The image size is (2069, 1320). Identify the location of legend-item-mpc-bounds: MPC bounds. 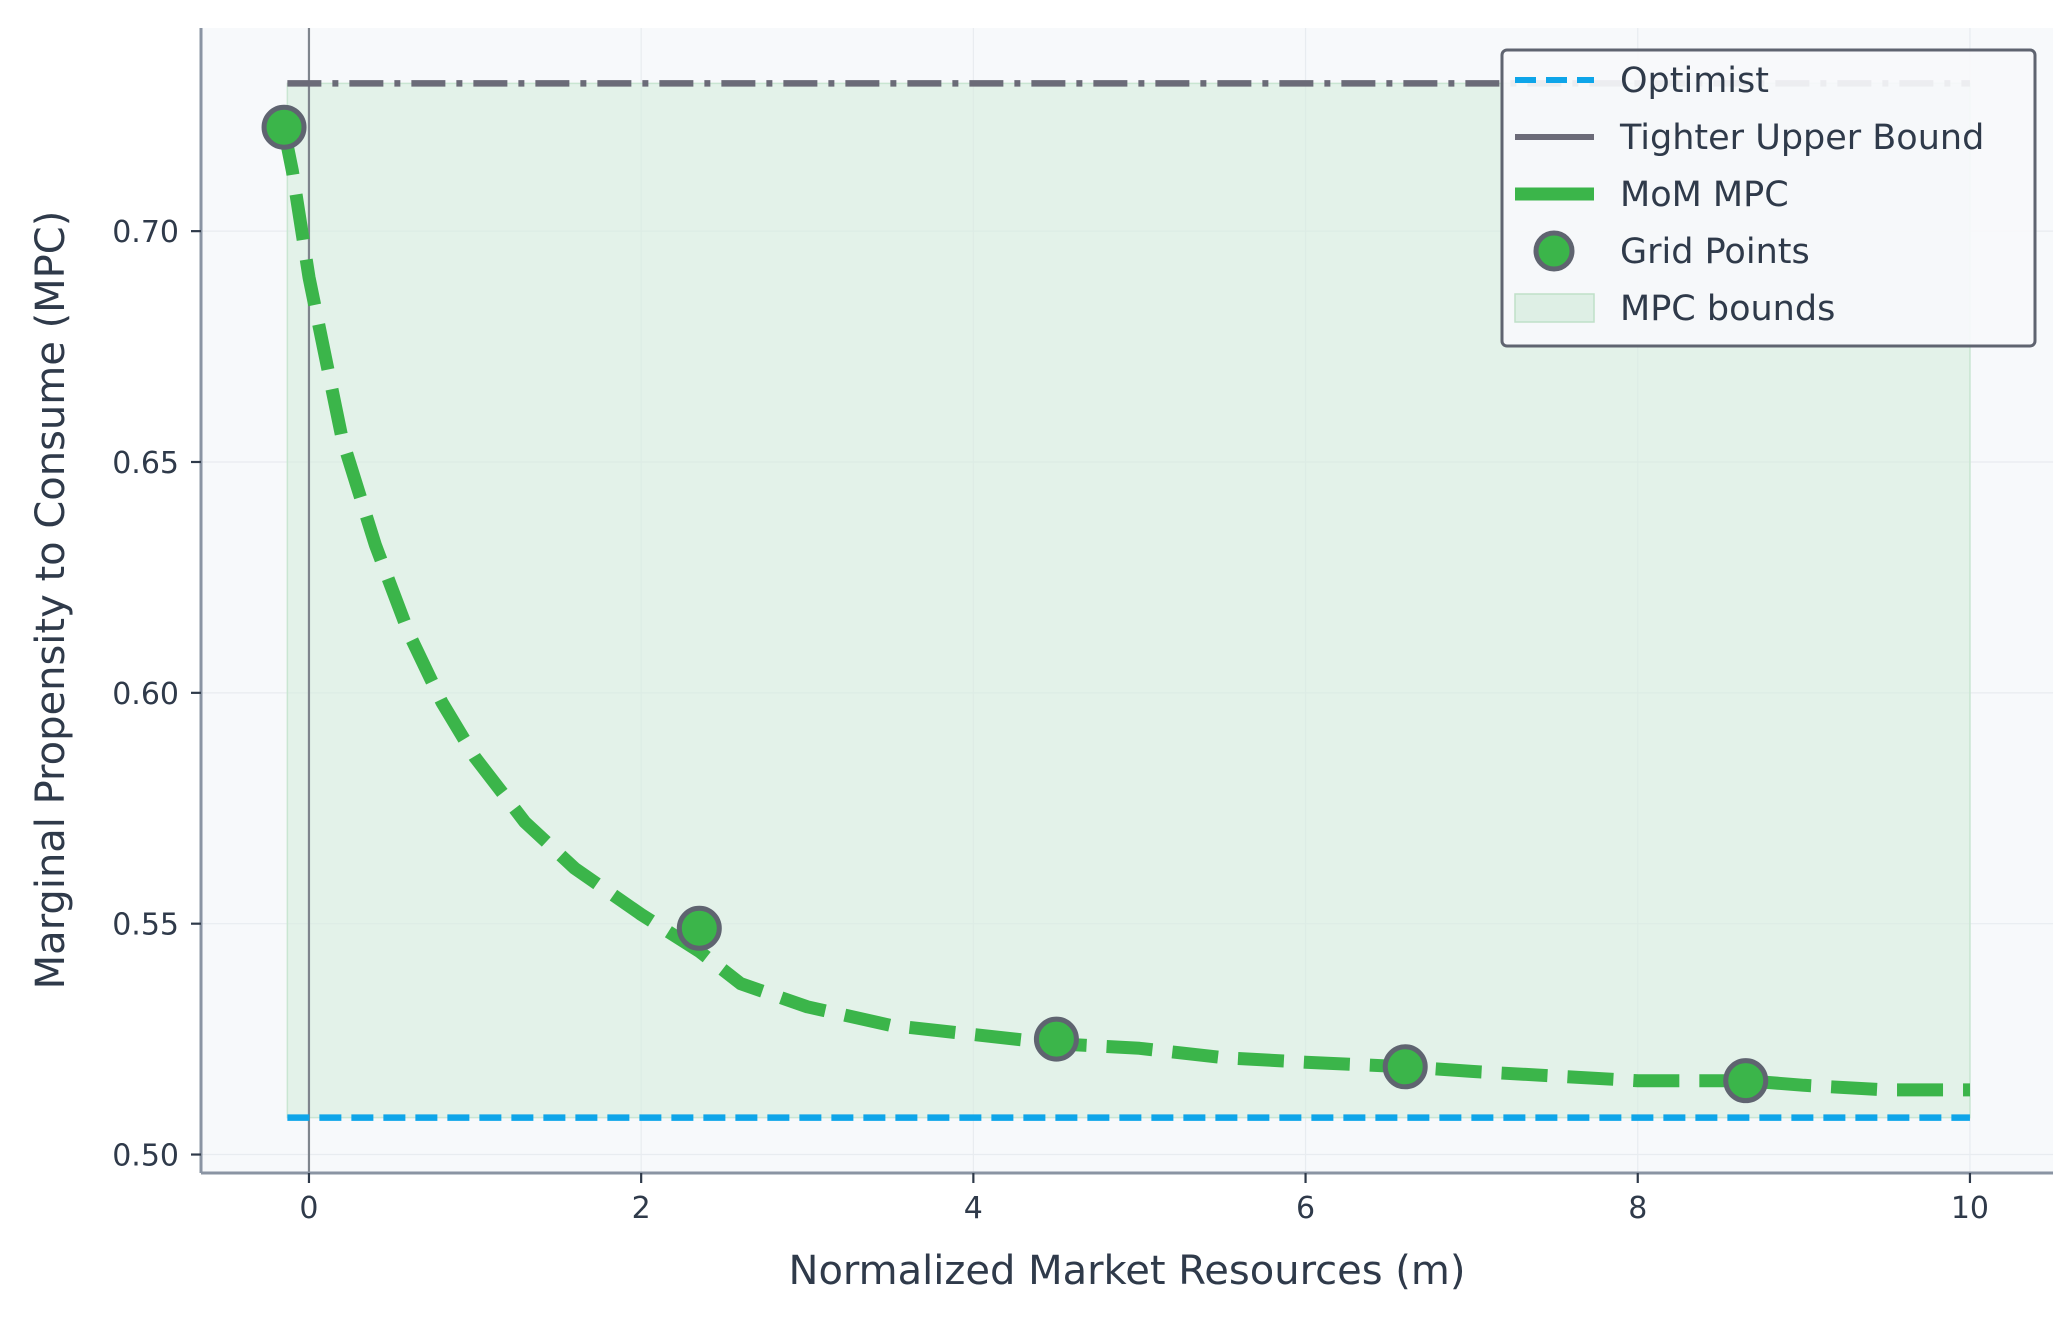
(1674, 309).